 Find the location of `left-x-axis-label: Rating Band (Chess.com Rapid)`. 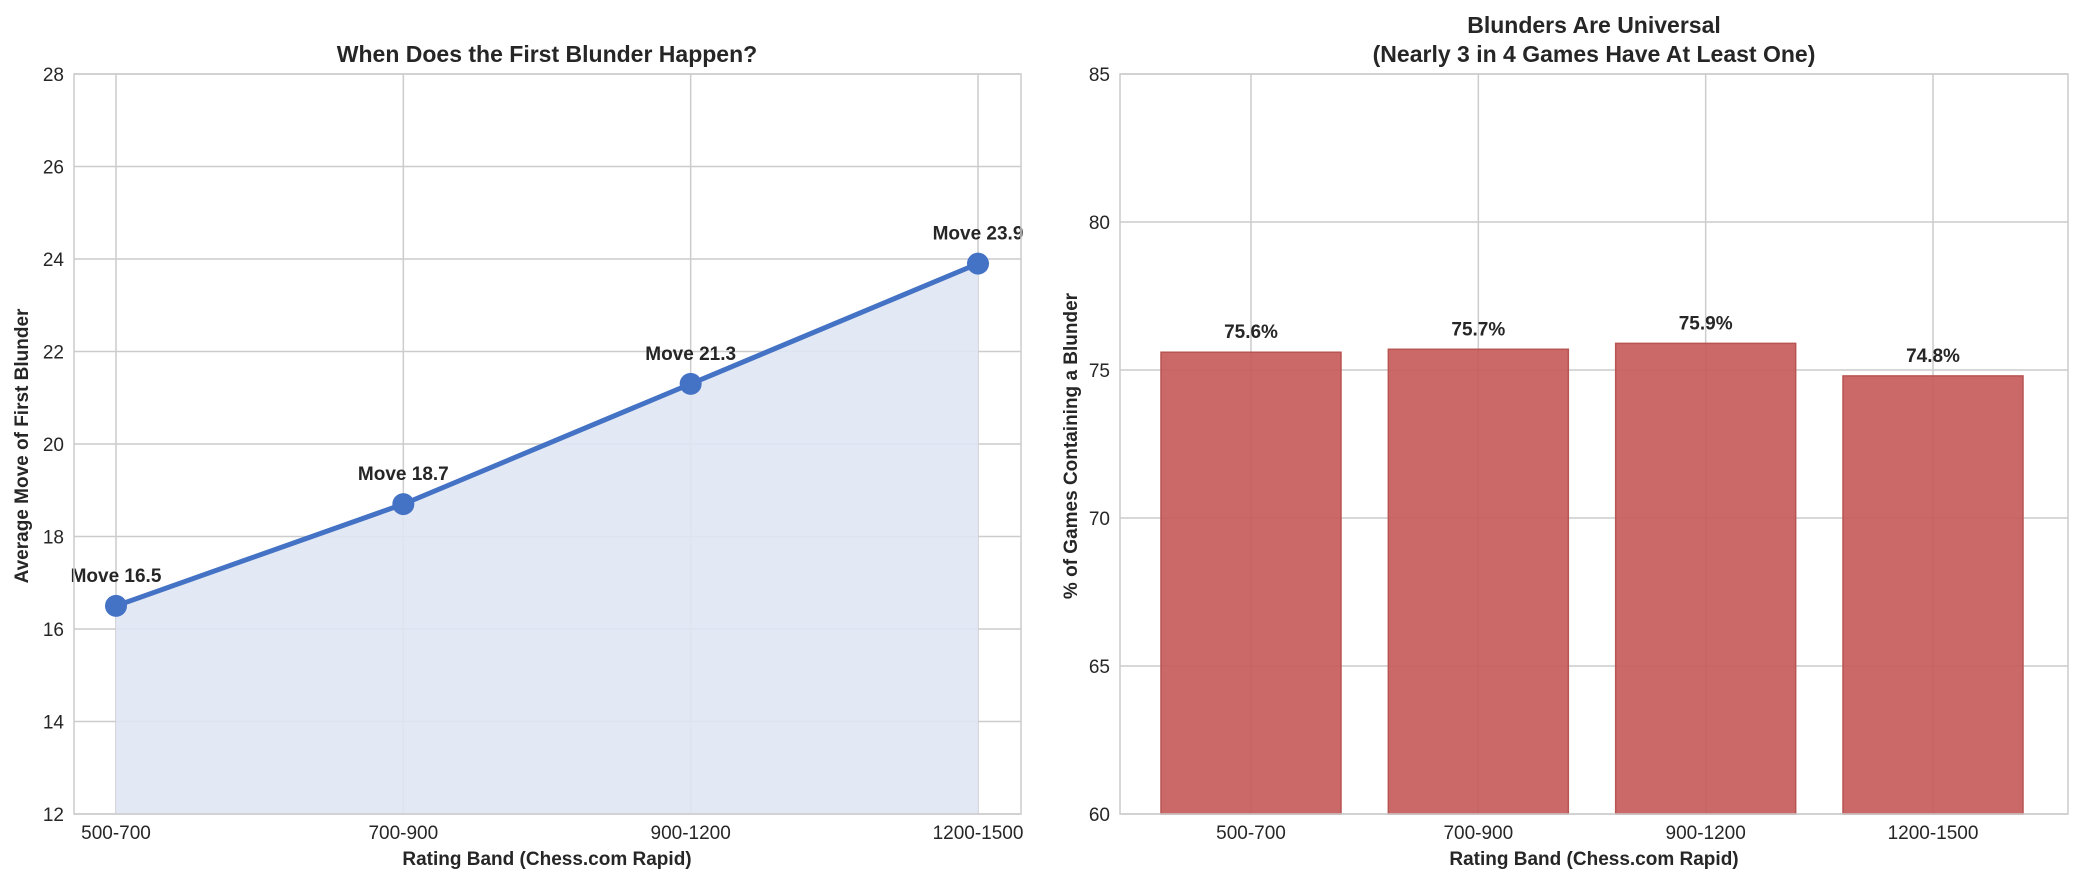

left-x-axis-label: Rating Band (Chess.com Rapid) is located at coordinates (546, 859).